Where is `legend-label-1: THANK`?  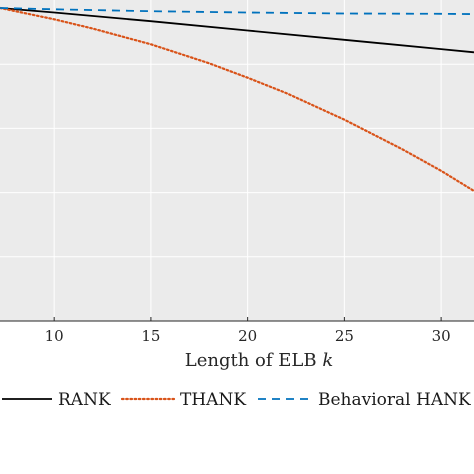
legend-label-1: THANK is located at coordinates (213, 400).